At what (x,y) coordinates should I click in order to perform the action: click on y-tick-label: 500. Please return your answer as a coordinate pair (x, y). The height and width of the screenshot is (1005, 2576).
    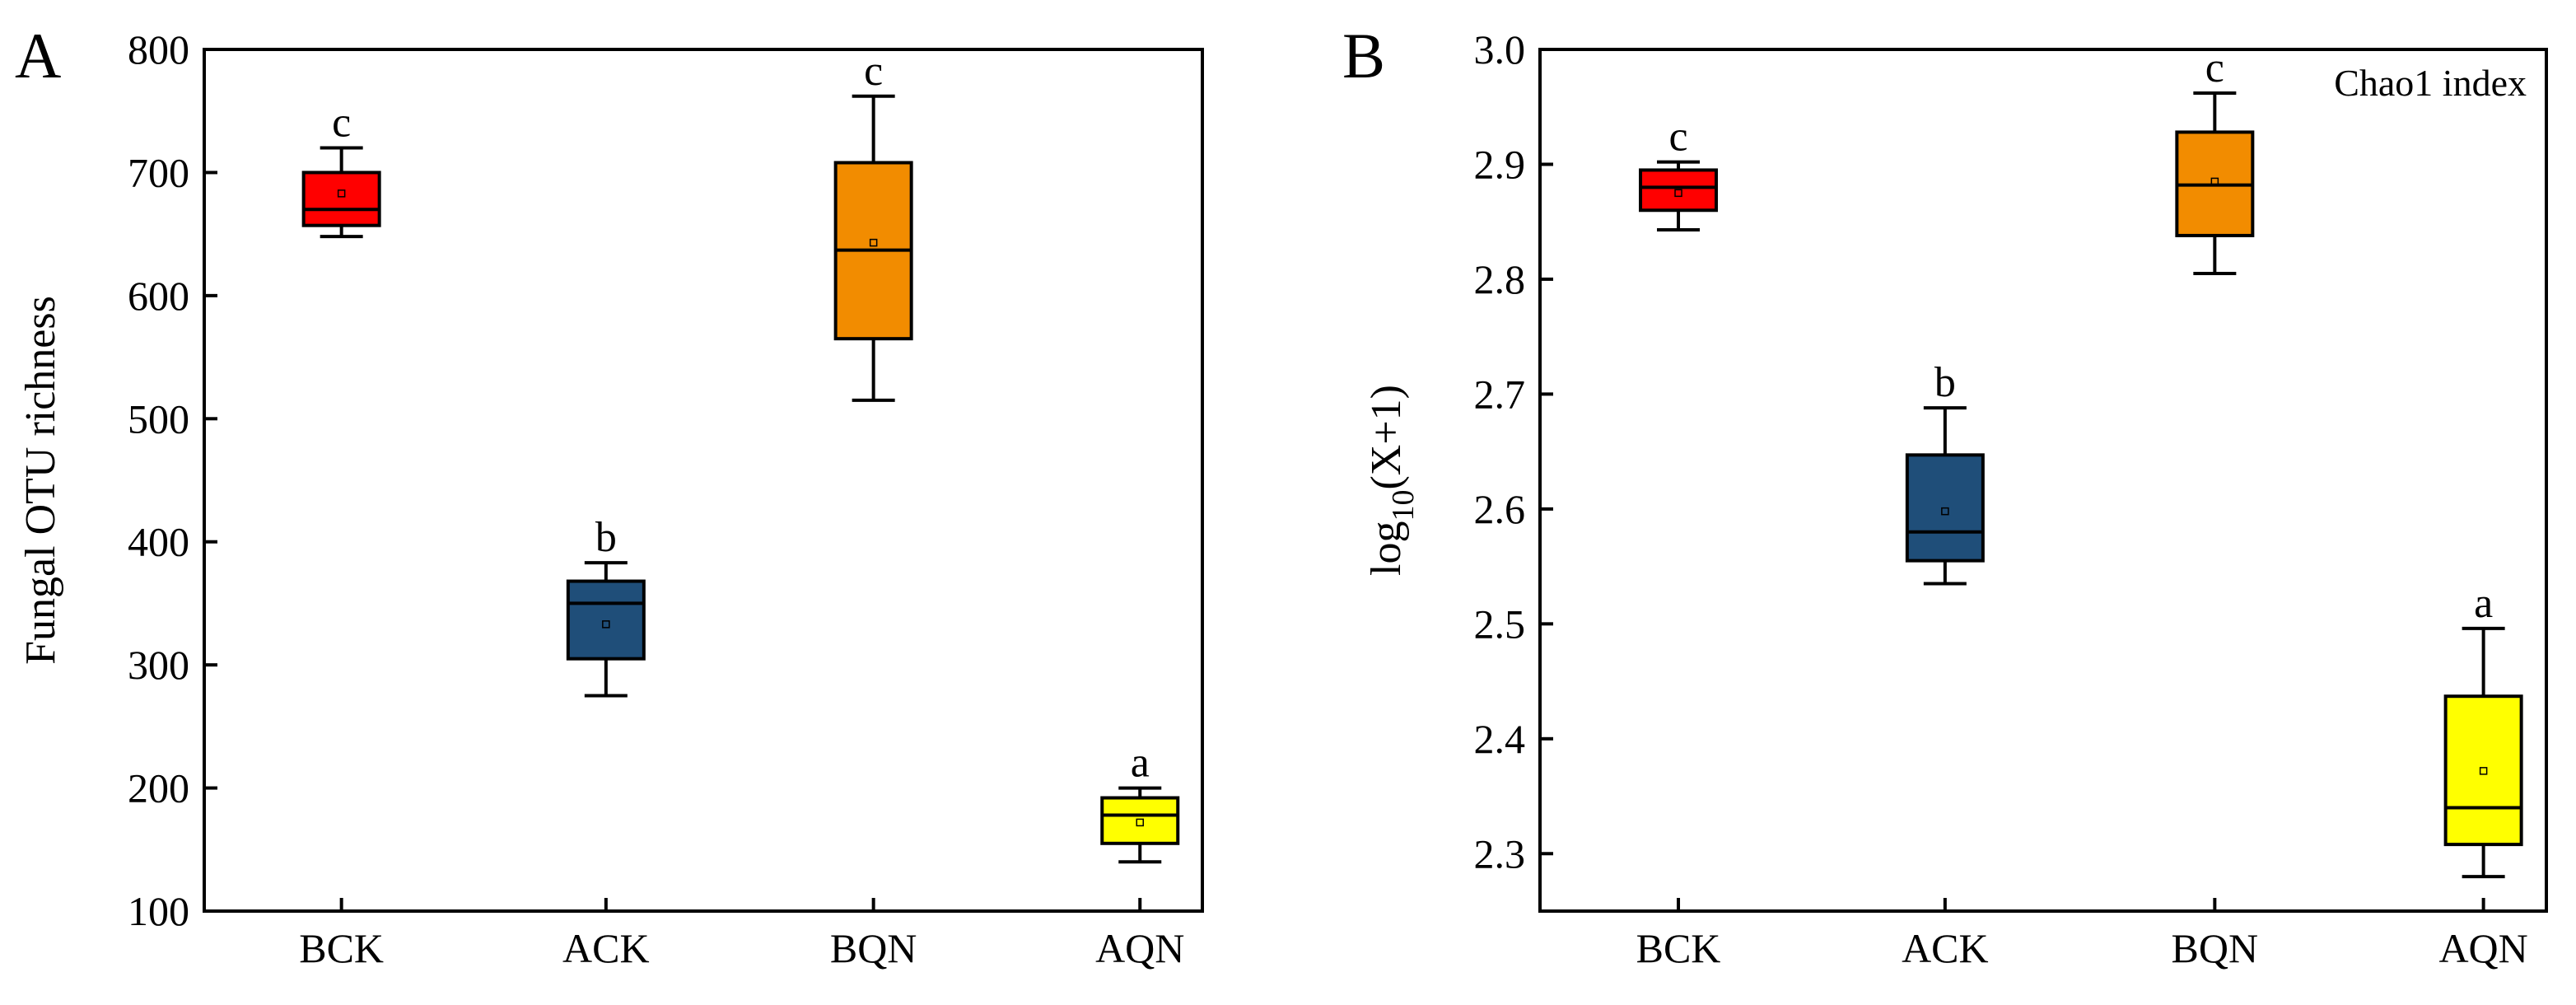
    Looking at the image, I should click on (158, 418).